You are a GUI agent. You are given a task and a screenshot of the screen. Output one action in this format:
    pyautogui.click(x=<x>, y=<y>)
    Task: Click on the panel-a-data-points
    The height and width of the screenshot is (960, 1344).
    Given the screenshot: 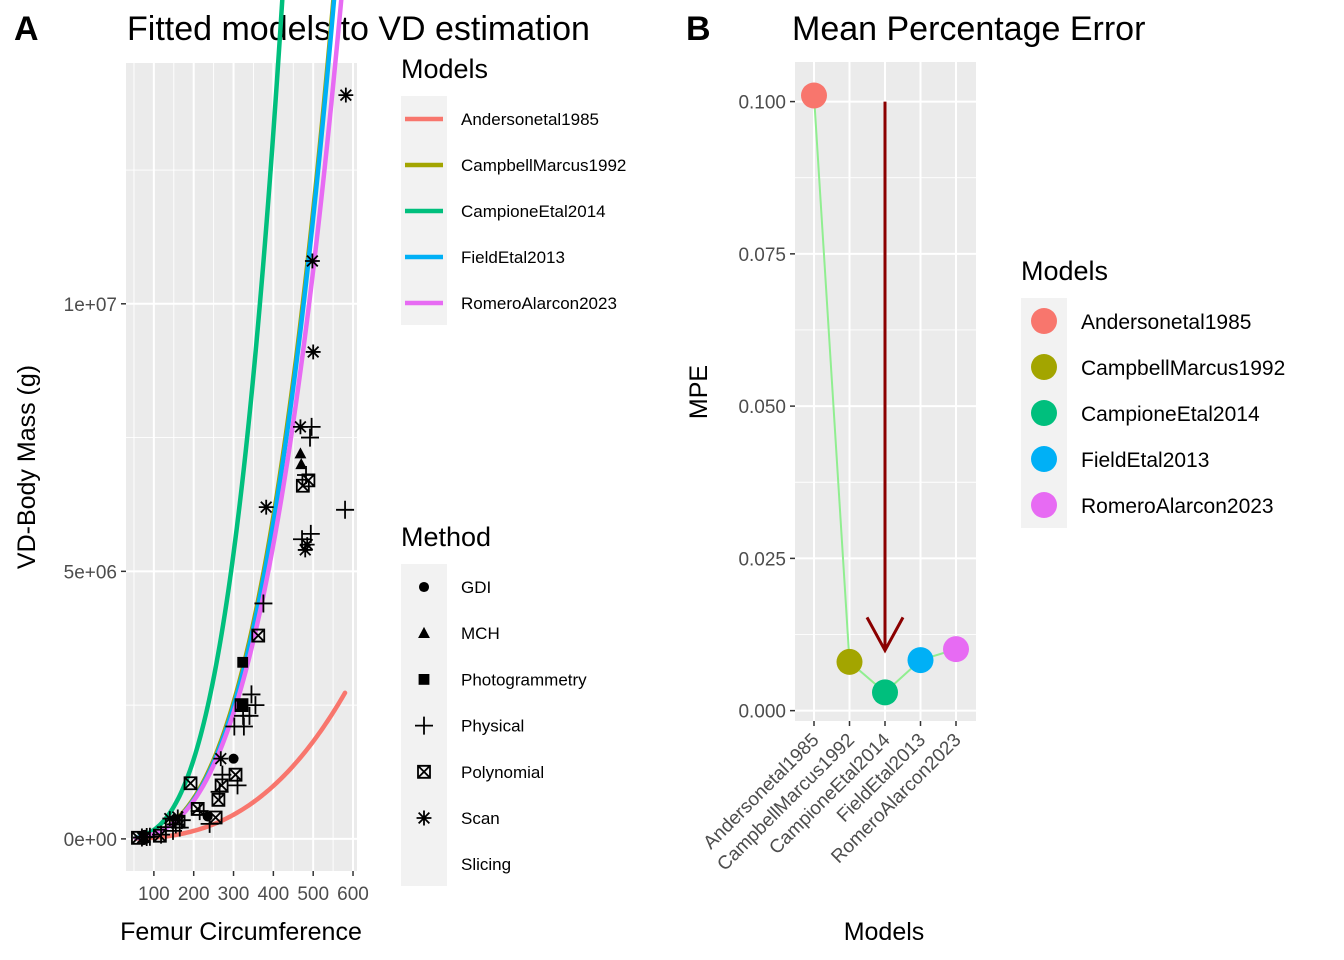 What is the action you would take?
    pyautogui.click(x=243, y=467)
    